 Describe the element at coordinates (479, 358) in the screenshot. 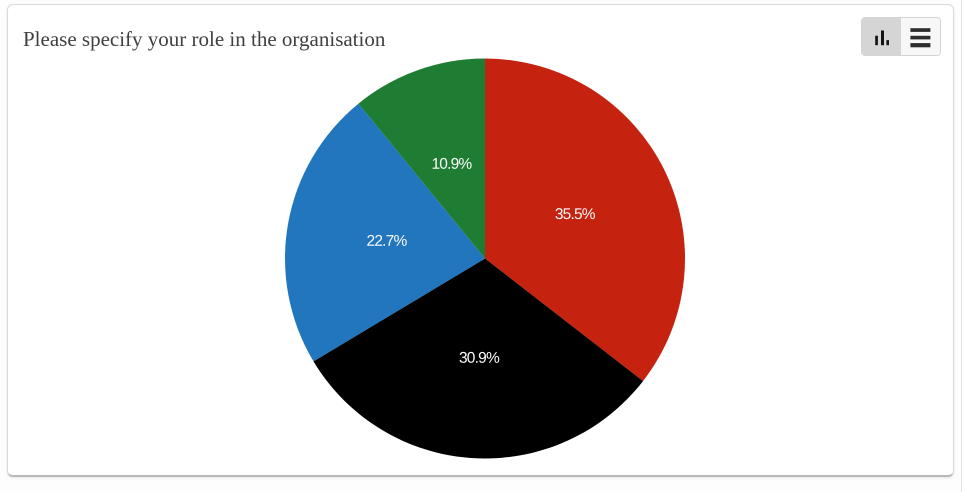

I see `svg-text: 30.9%` at that location.